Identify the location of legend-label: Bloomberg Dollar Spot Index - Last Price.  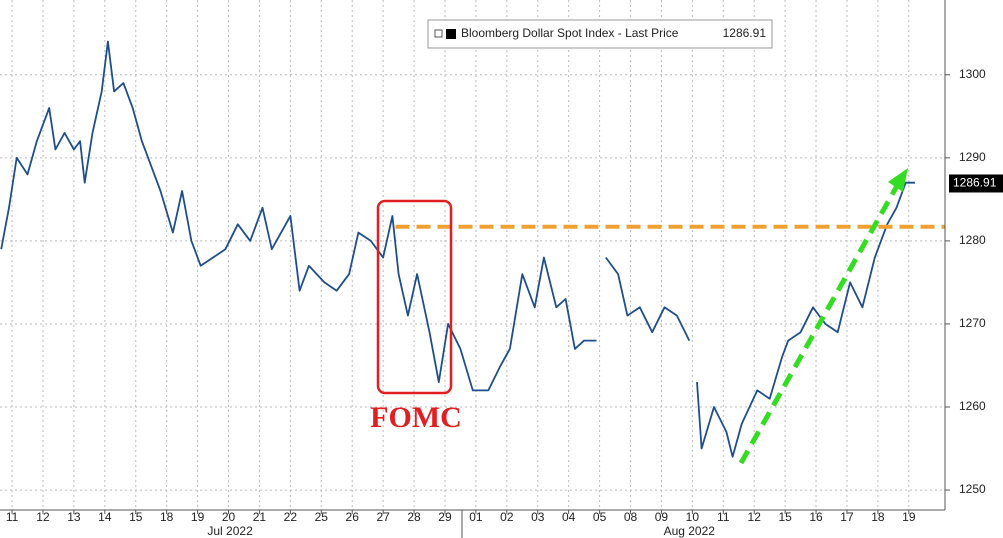
(570, 33).